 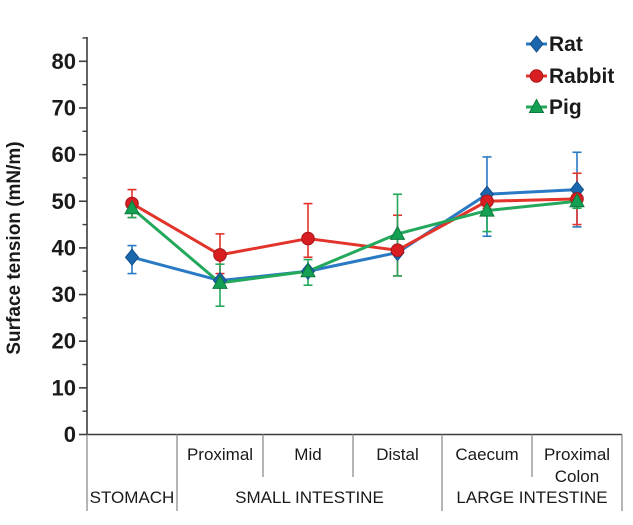 What do you see at coordinates (309, 497) in the screenshot?
I see `group-label: SMALL INTESTINE` at bounding box center [309, 497].